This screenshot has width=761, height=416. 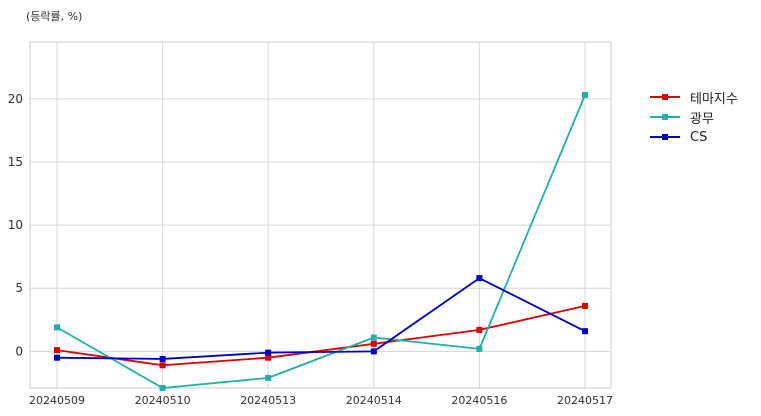 What do you see at coordinates (15, 99) in the screenshot?
I see `y-tick-label: 20` at bounding box center [15, 99].